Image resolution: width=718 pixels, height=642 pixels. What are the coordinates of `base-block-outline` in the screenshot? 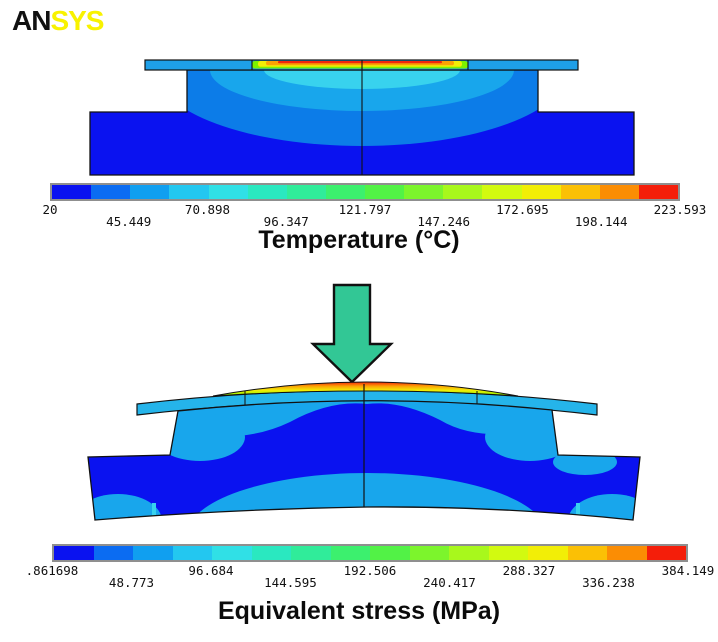 It's located at (362, 122).